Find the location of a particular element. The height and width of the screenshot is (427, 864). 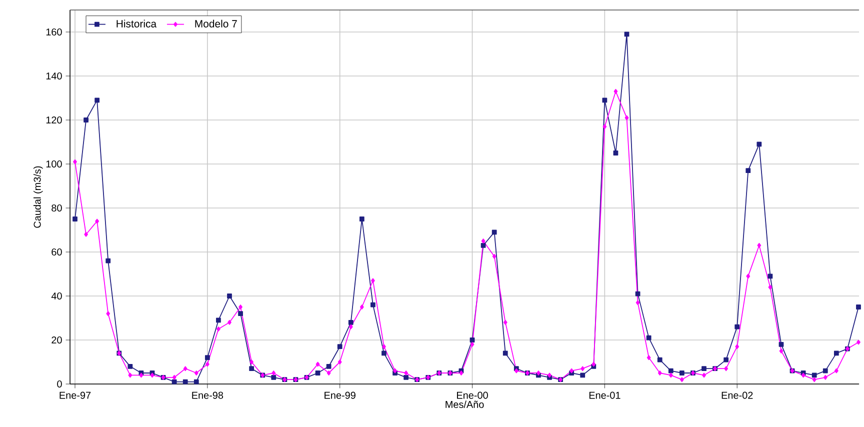

y-tick-label: 140 is located at coordinates (54, 76).